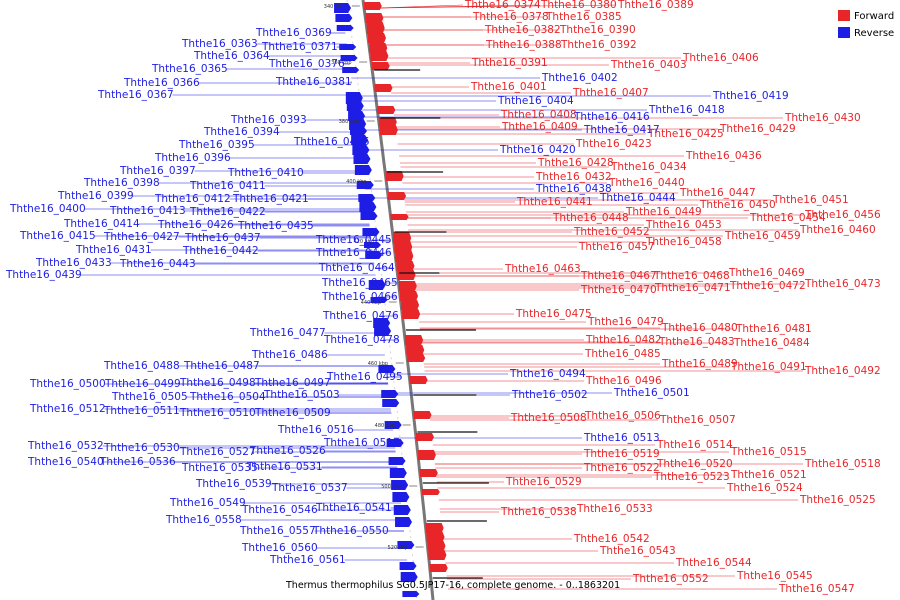  What do you see at coordinates (611, 232) in the screenshot?
I see `forward-gene-label: Ththe16_0452` at bounding box center [611, 232].